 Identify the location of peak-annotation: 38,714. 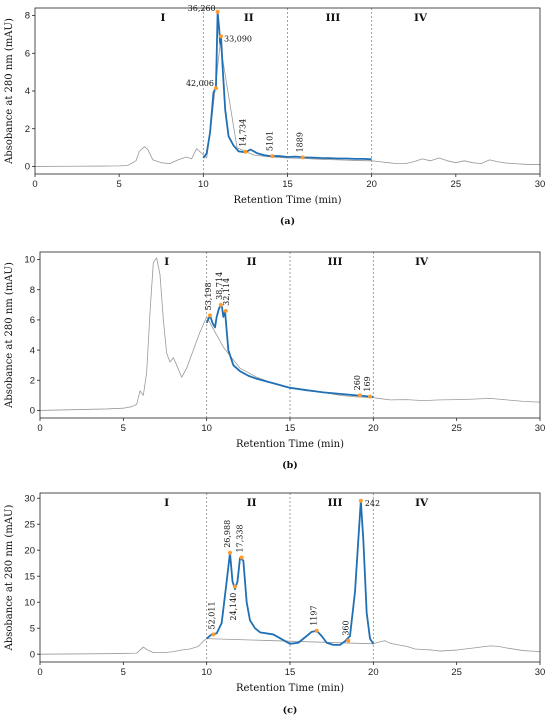
(219, 286).